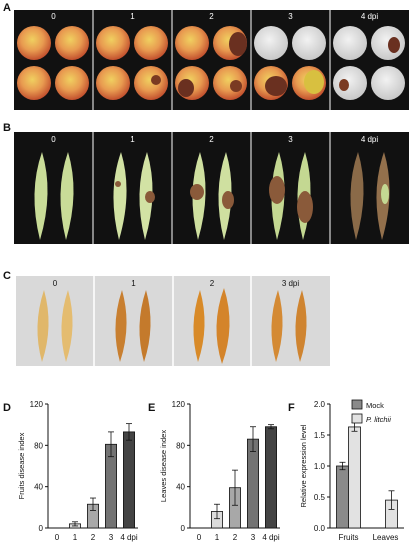 The width and height of the screenshot is (411, 550). I want to click on panel-letter-f: F, so click(291, 408).